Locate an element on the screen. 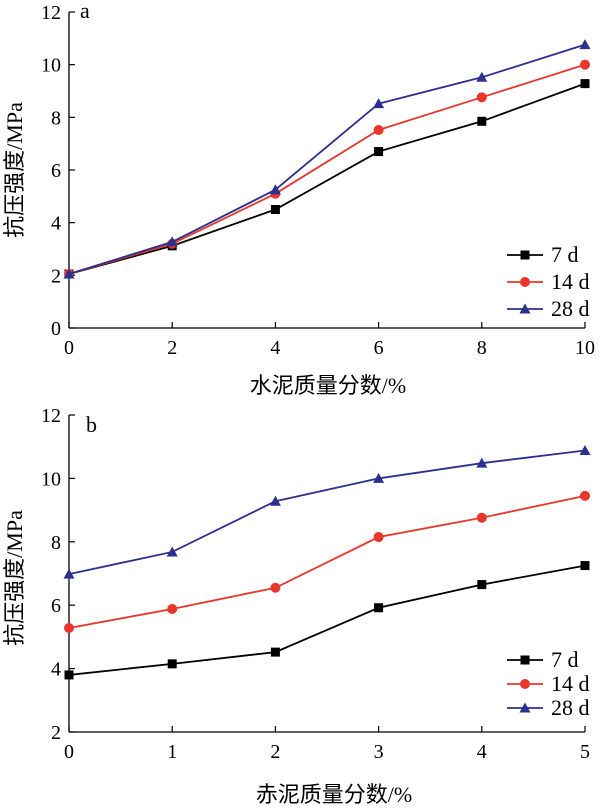 Image resolution: width=600 pixels, height=810 pixels. panel-b-y-tick-label: 12 is located at coordinates (51, 416).